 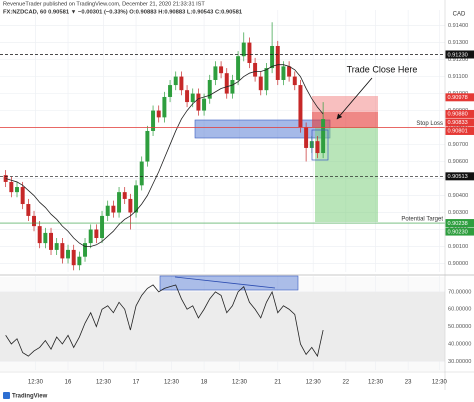 What do you see at coordinates (458, 224) in the screenshot?
I see `price-label: 0.90238` at bounding box center [458, 224].